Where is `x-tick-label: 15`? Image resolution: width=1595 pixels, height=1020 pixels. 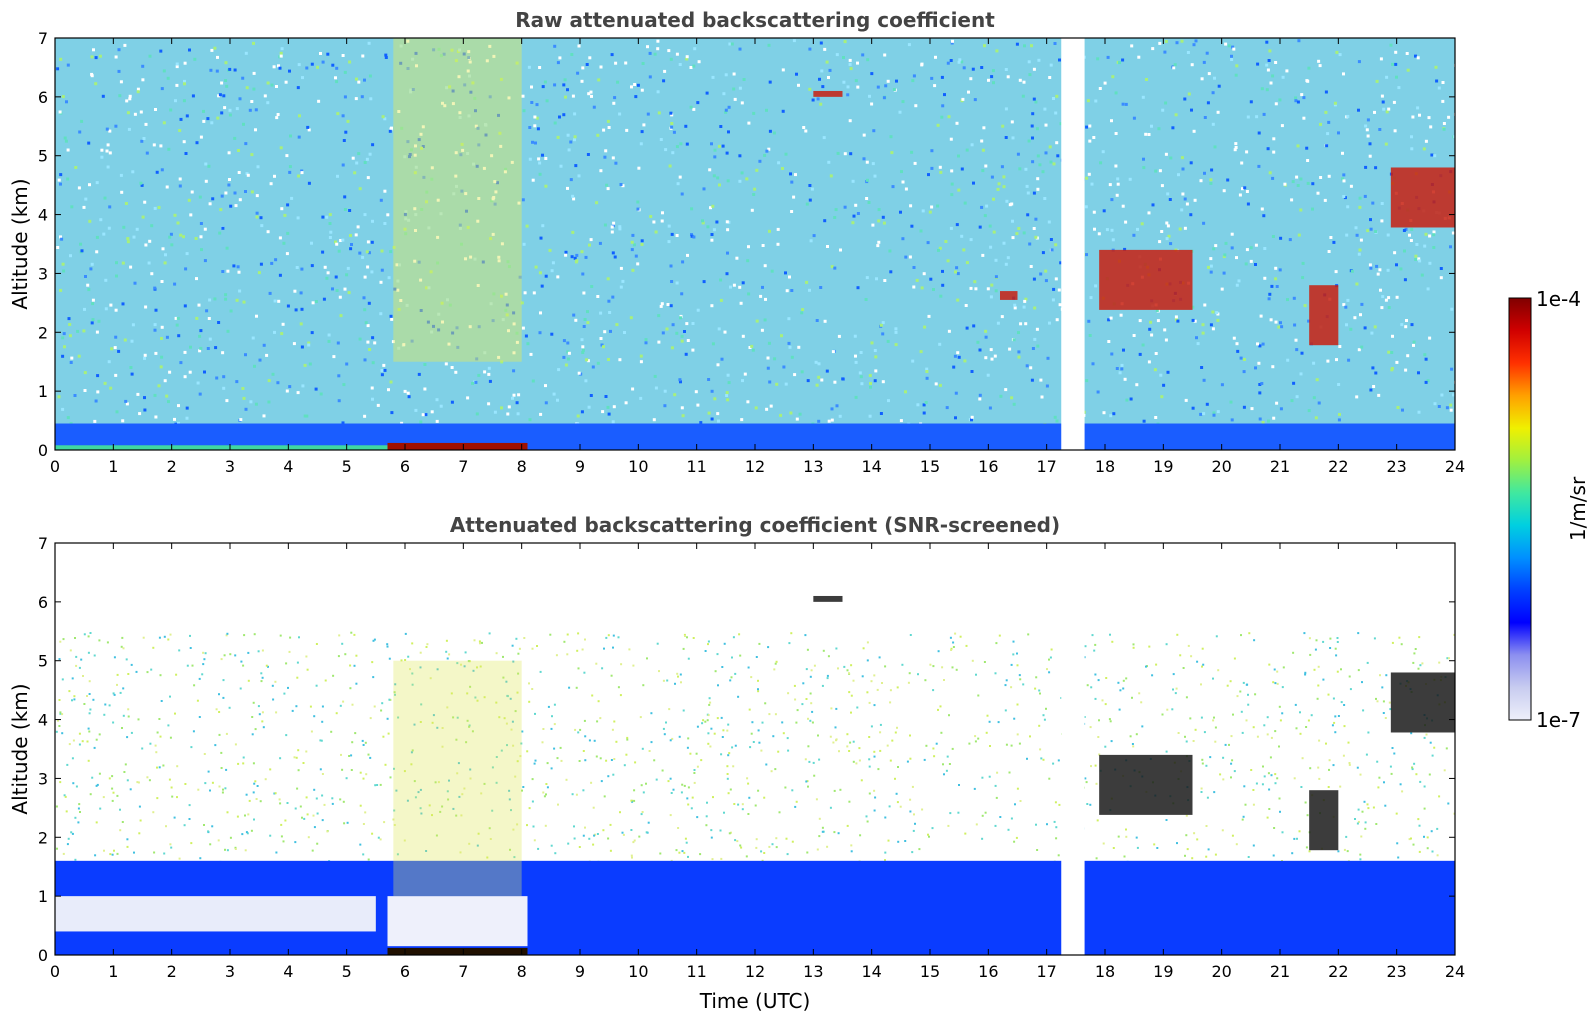
x-tick-label: 15 is located at coordinates (930, 971).